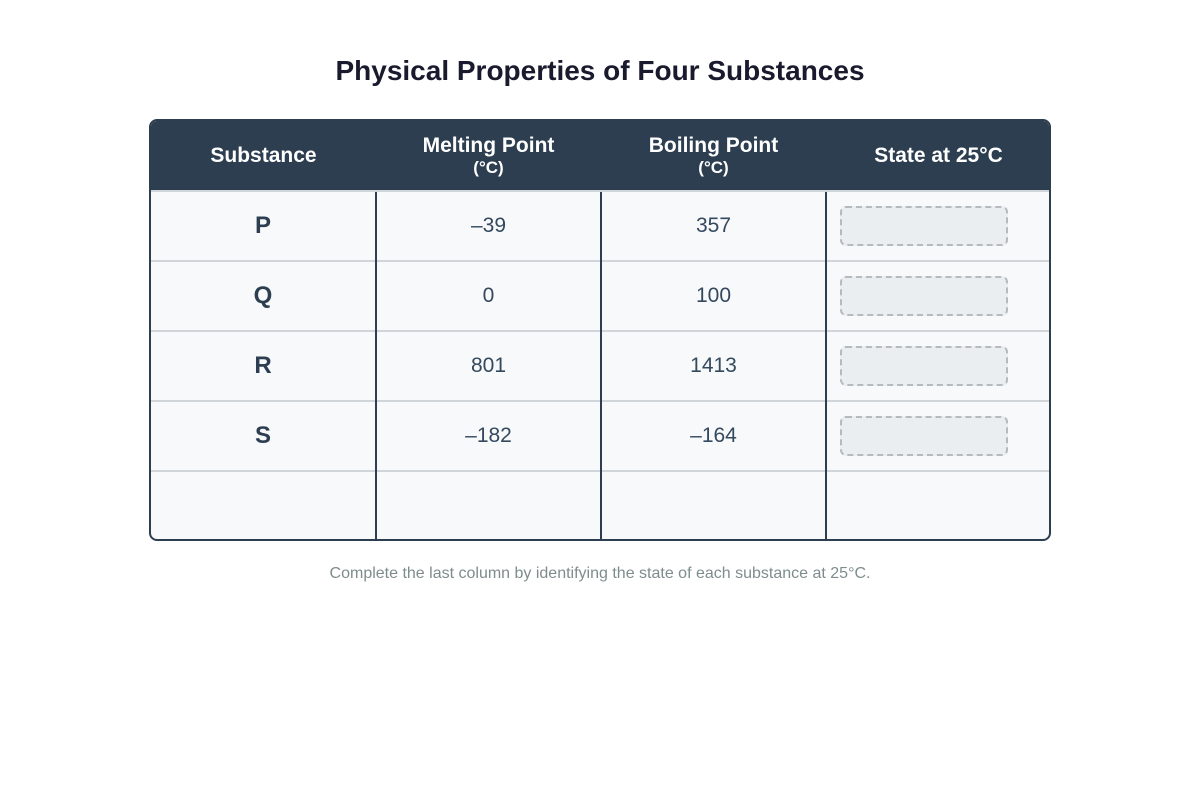 This screenshot has height=800, width=1200. What do you see at coordinates (600, 70) in the screenshot?
I see `page-title: Physical Properties of Four Substances` at bounding box center [600, 70].